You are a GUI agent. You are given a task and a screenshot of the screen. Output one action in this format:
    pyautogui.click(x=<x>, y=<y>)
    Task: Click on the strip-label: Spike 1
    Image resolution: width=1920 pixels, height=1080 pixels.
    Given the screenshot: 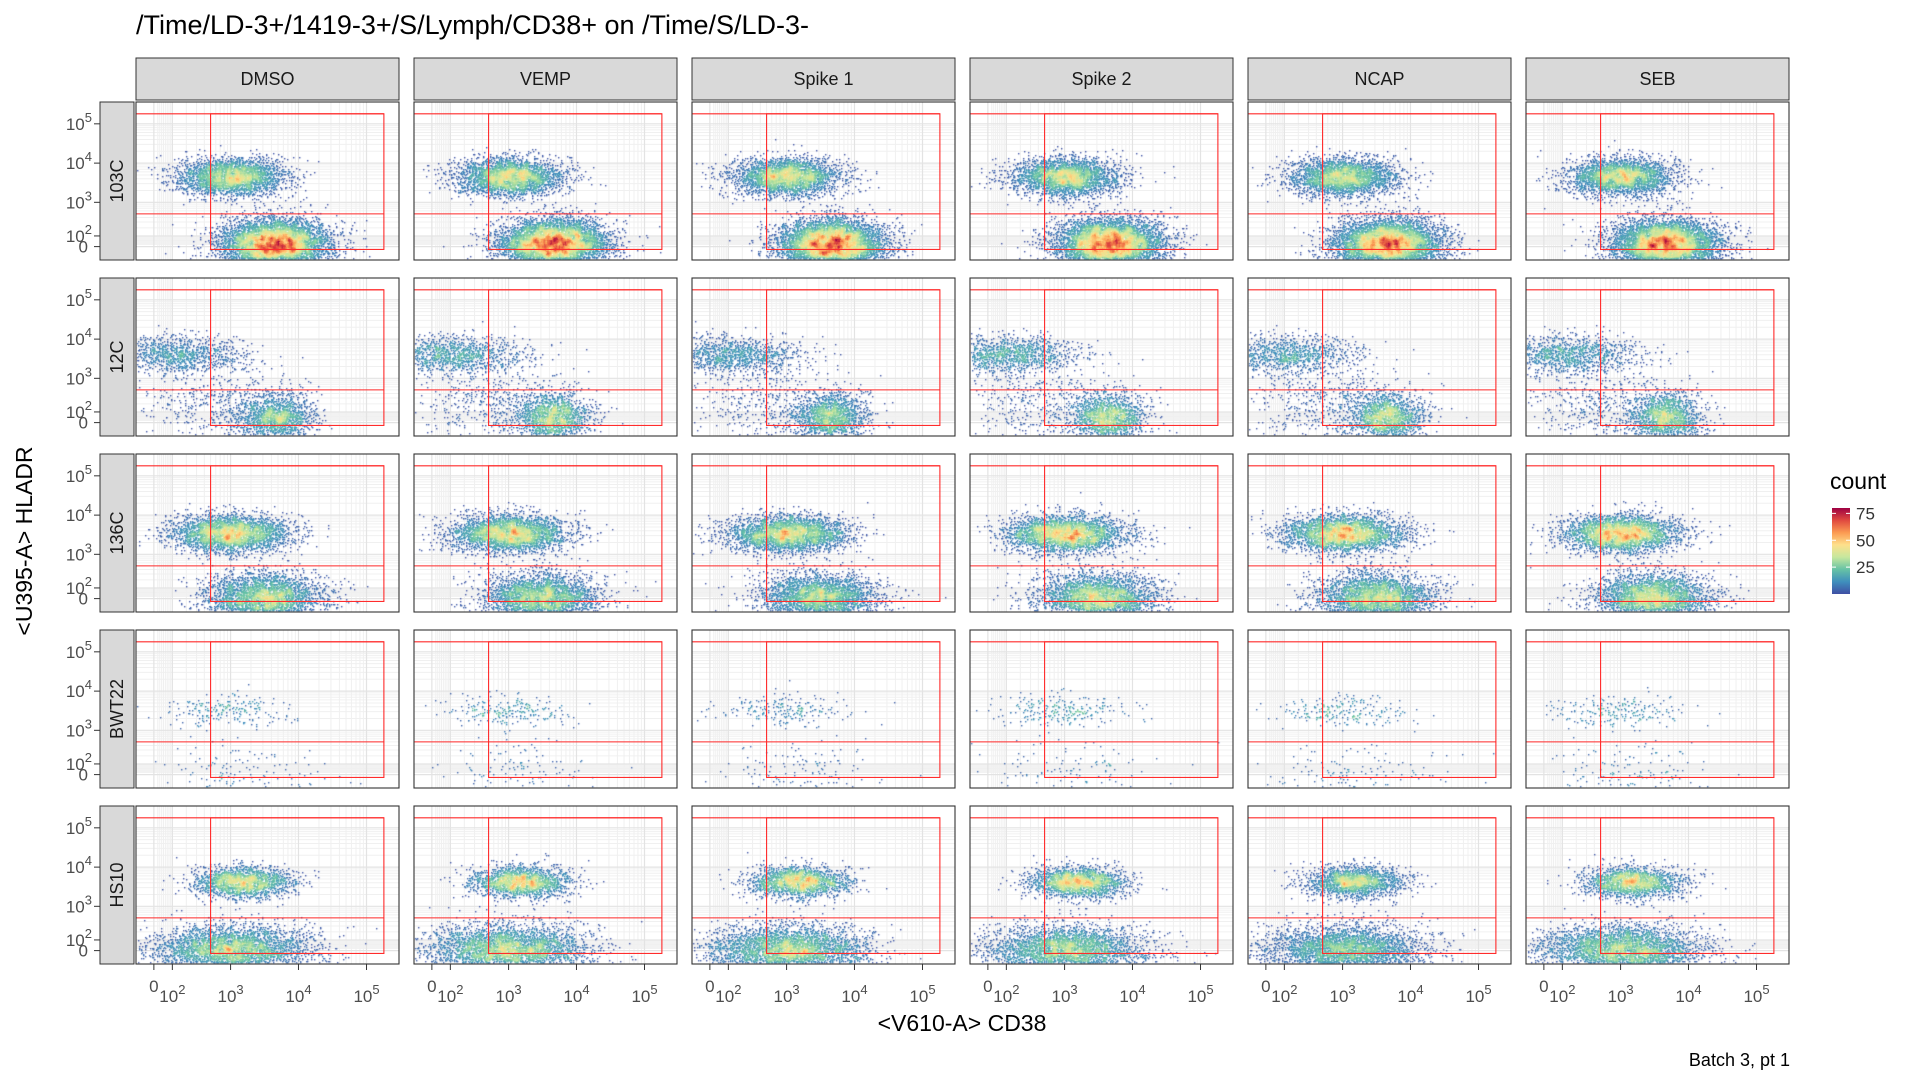 What is the action you would take?
    pyautogui.click(x=823, y=79)
    